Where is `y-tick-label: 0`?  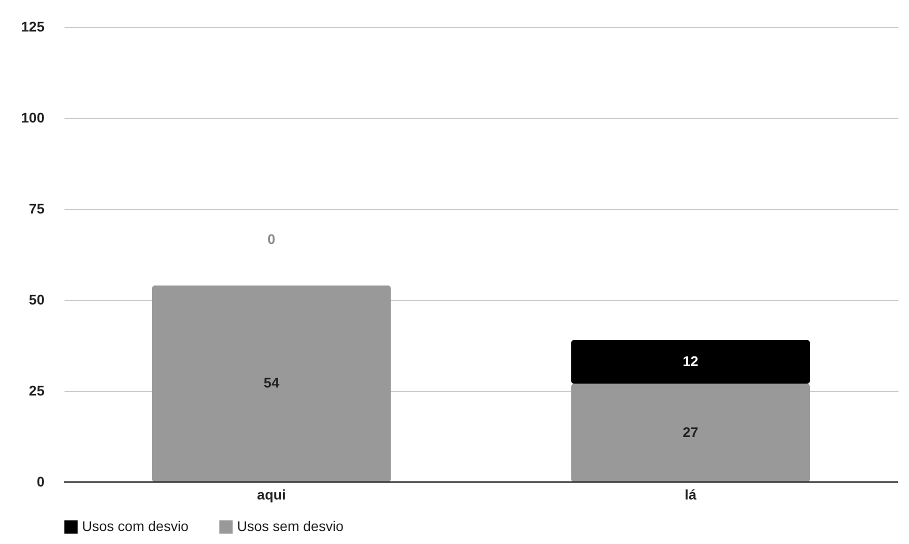
y-tick-label: 0 is located at coordinates (40, 482).